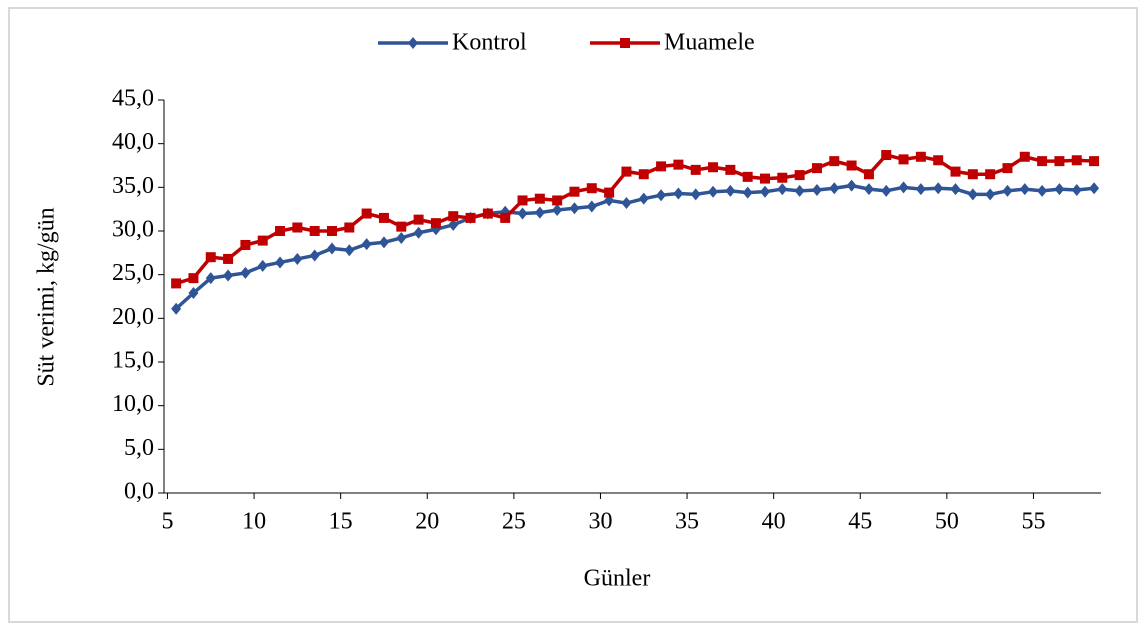  What do you see at coordinates (947, 522) in the screenshot?
I see `x-tick-label: 50` at bounding box center [947, 522].